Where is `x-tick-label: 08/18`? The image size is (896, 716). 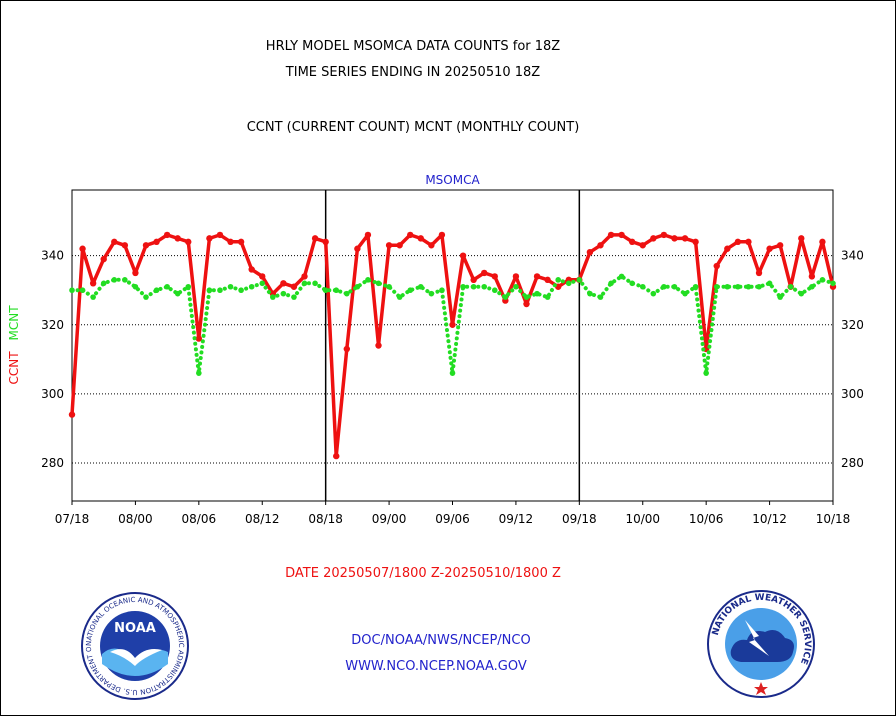
x-tick-label: 08/18 is located at coordinates (325, 519).